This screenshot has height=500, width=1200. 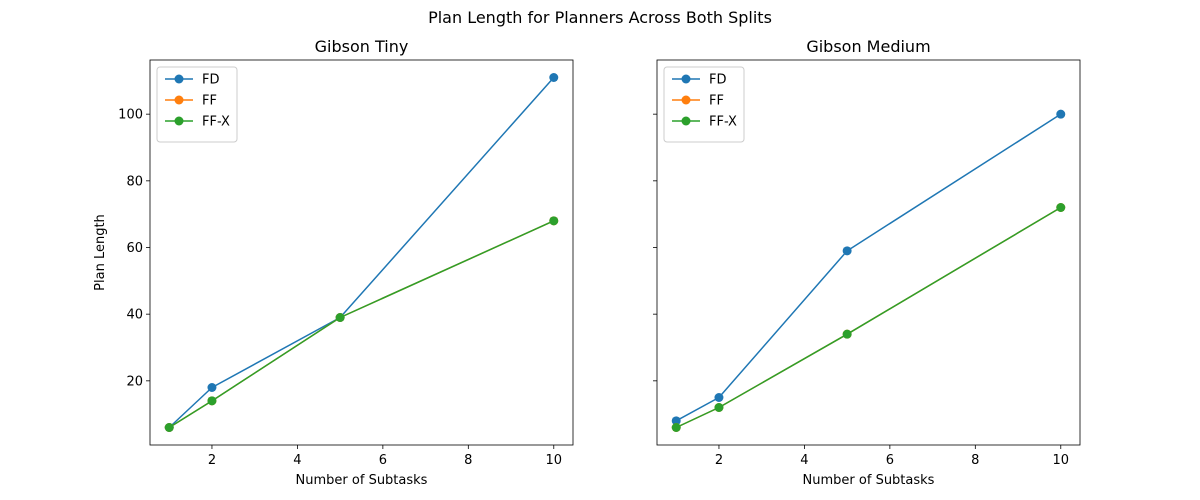 What do you see at coordinates (134, 315) in the screenshot?
I see `y-tick-label: 40` at bounding box center [134, 315].